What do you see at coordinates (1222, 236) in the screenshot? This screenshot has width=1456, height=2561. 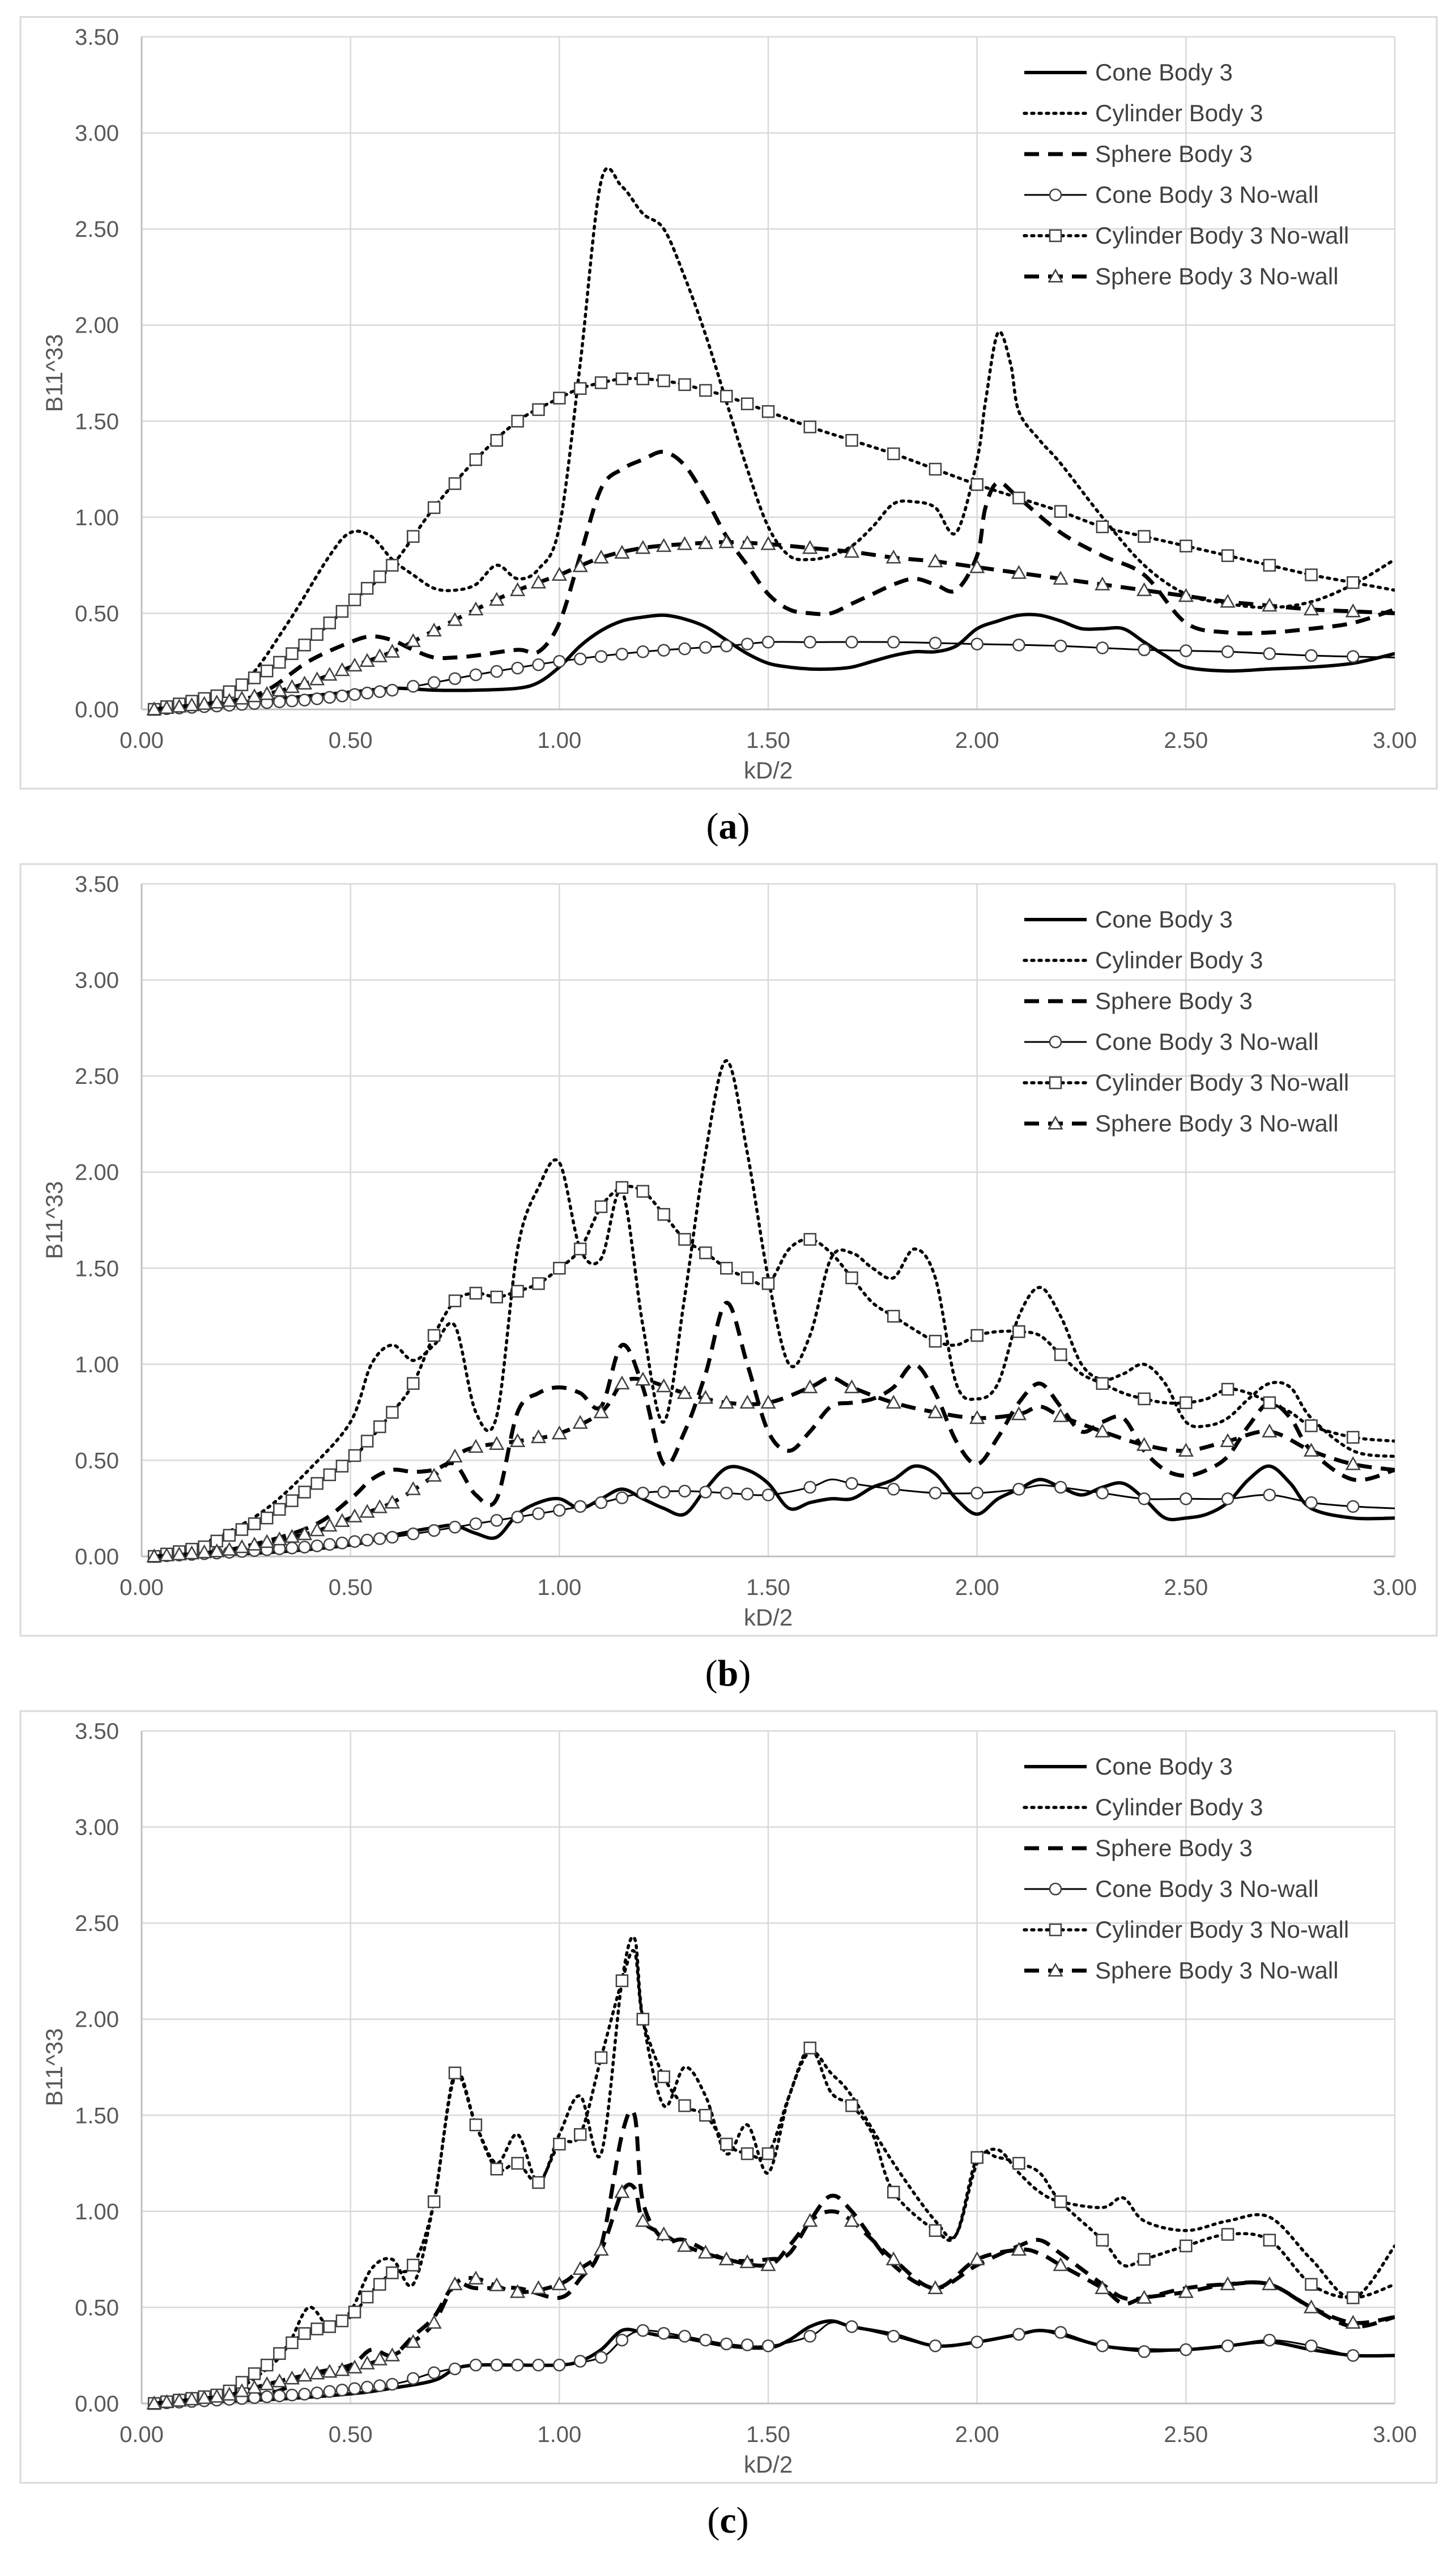 I see `legend-label: Cylinder Body 3 No-wall` at bounding box center [1222, 236].